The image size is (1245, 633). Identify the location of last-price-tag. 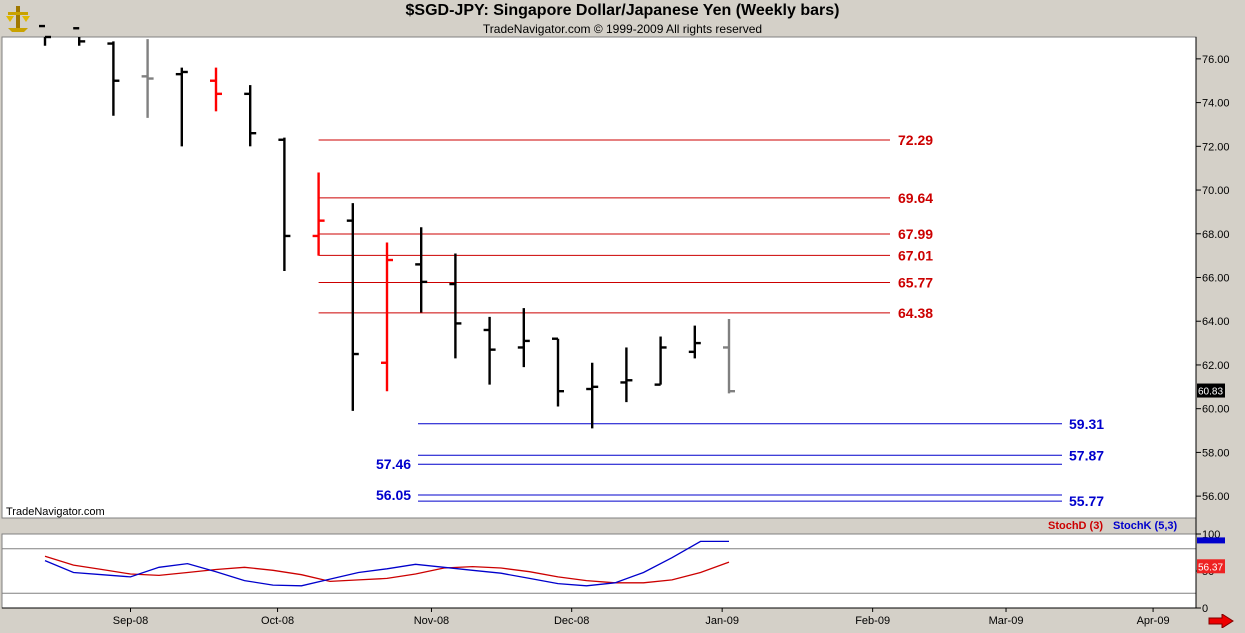
(1211, 390).